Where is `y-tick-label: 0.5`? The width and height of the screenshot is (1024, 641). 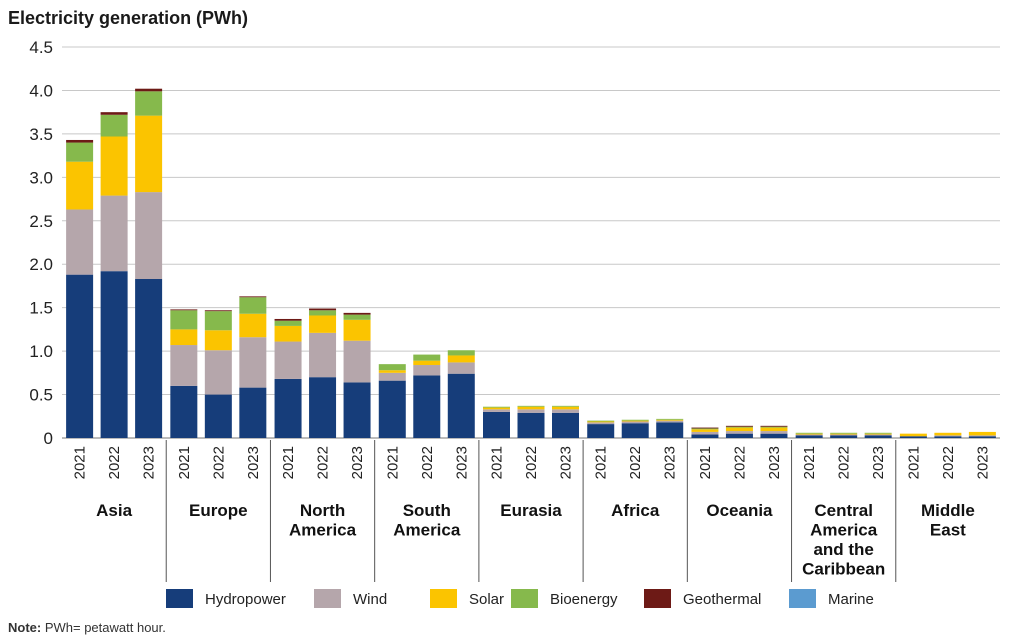
y-tick-label: 0.5 is located at coordinates (41, 395).